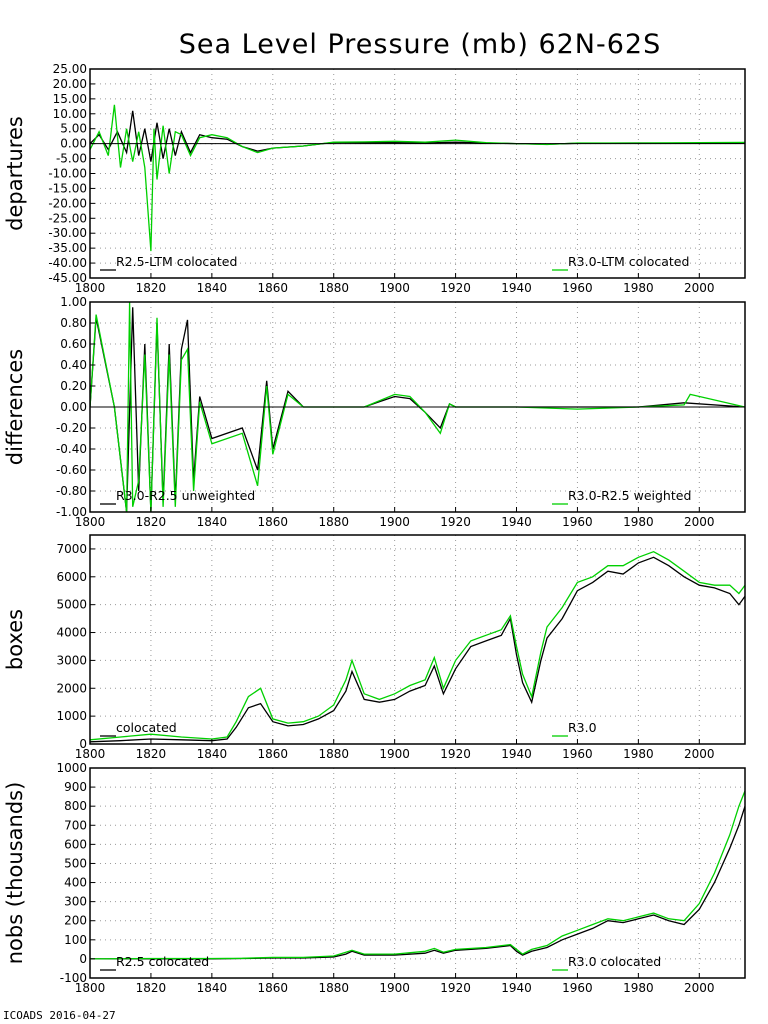 The height and width of the screenshot is (1024, 768). I want to click on y-tick-label: -100, so click(73, 978).